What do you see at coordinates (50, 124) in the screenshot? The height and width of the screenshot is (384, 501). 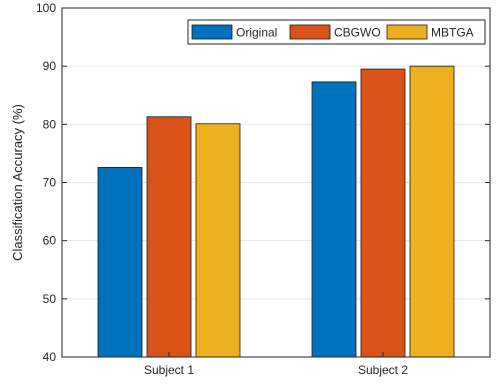 I see `y-tick-label: 80` at bounding box center [50, 124].